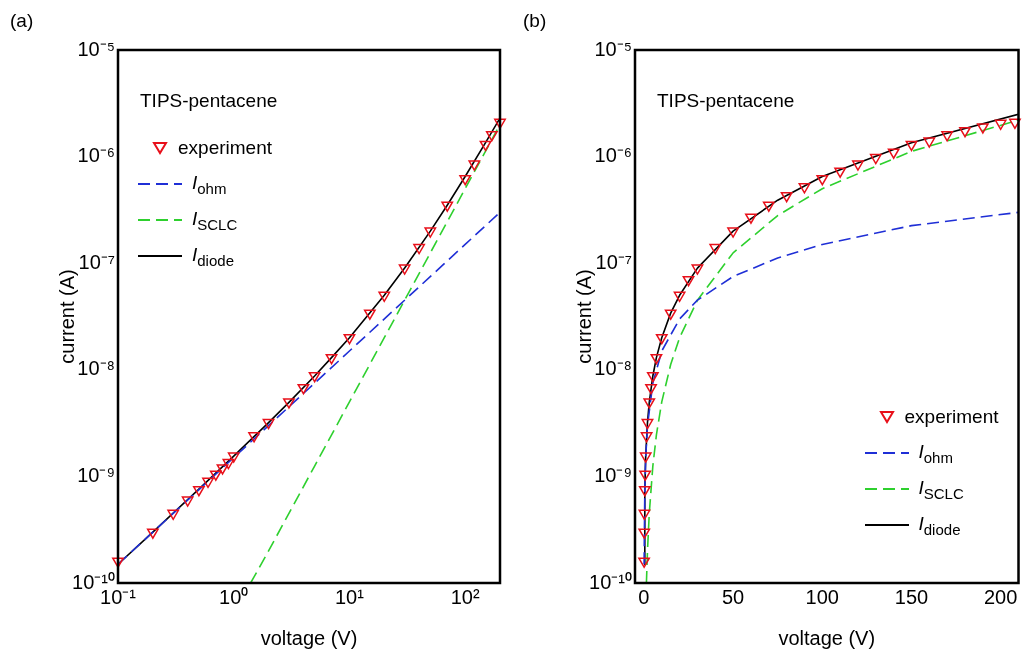  Describe the element at coordinates (234, 596) in the screenshot. I see `x-tick-label: 10⁰` at that location.